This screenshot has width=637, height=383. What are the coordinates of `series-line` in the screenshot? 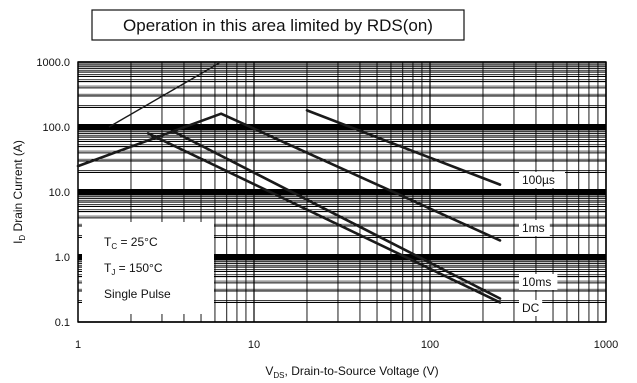 It's located at (403, 147).